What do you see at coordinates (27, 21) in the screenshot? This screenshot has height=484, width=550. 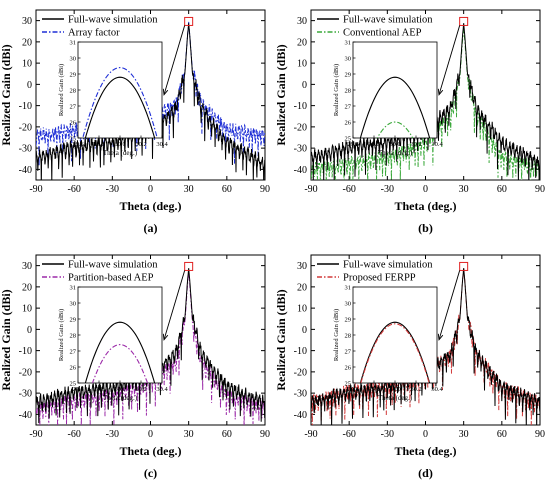 I see `y-tick-label: 30` at bounding box center [27, 21].